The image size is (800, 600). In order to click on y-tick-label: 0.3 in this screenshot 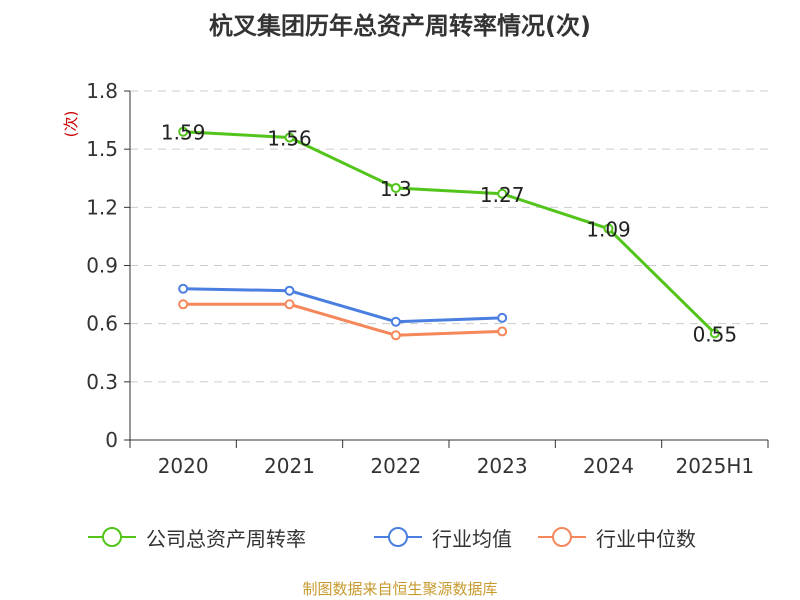, I will do `click(102, 382)`.